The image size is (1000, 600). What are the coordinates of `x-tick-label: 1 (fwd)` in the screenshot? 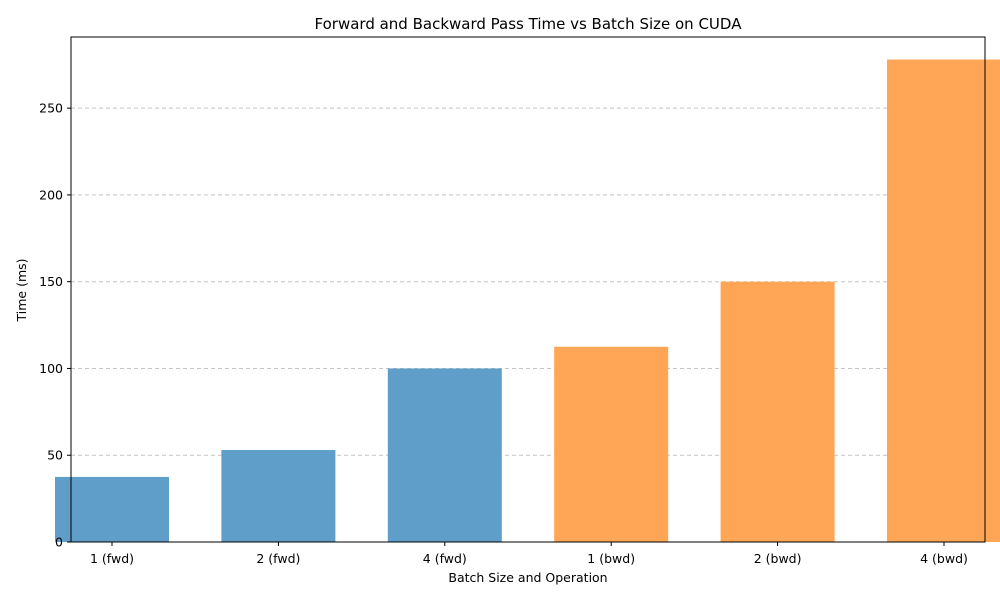 It's located at (112, 558).